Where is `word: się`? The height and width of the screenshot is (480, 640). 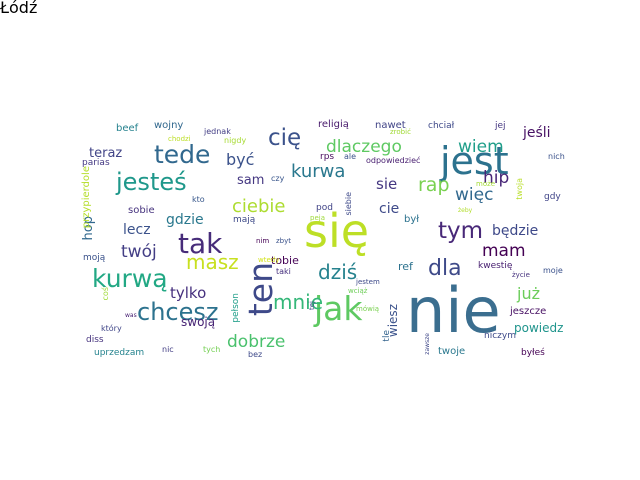
word: się is located at coordinates (337, 231).